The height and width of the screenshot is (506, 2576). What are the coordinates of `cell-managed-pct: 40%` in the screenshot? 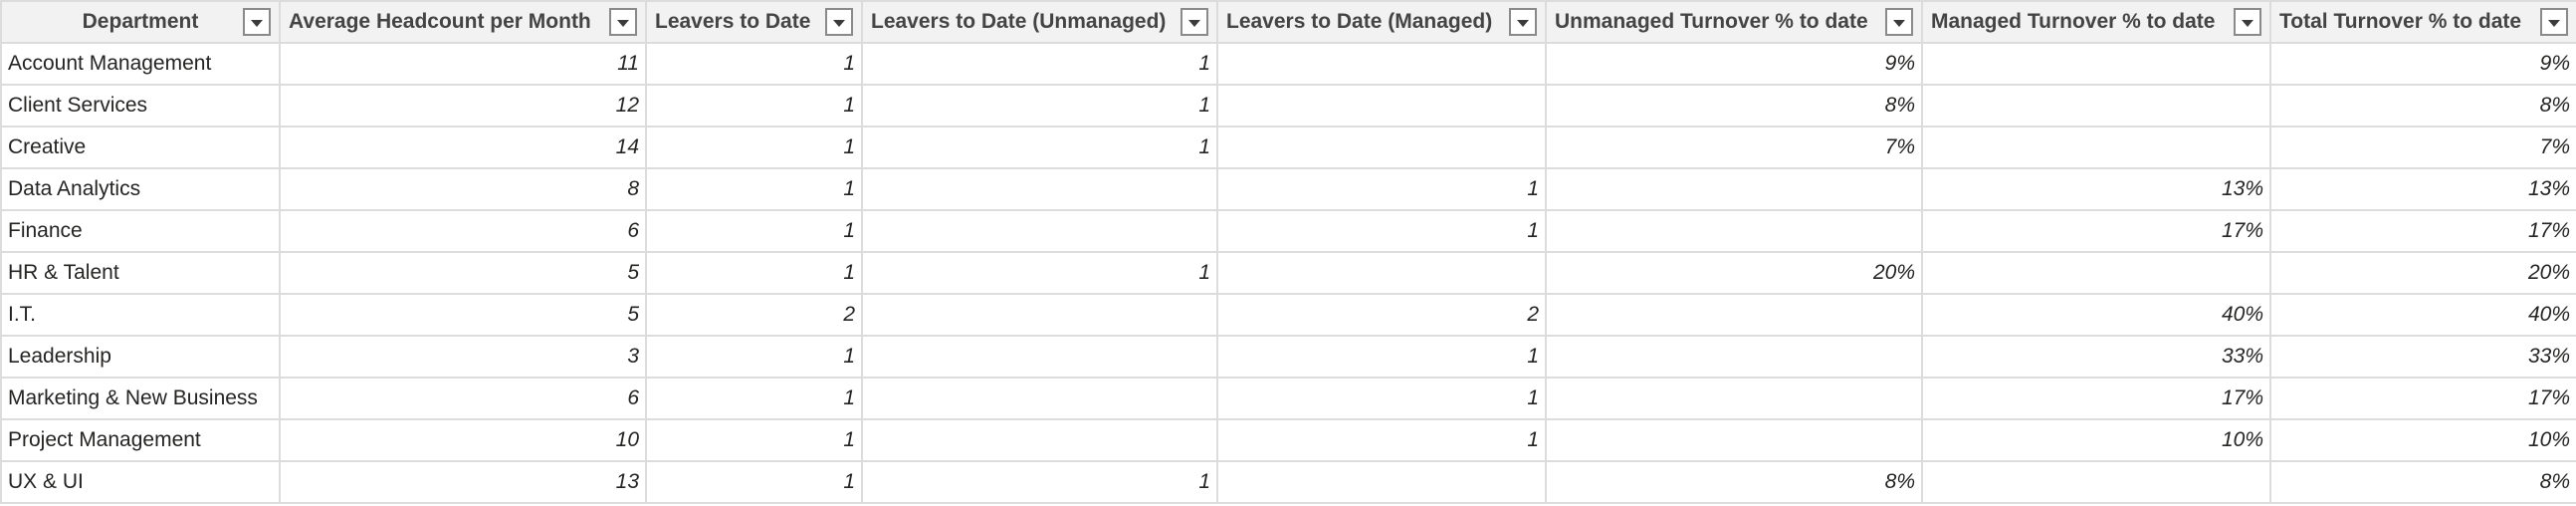 It's located at (2096, 315).